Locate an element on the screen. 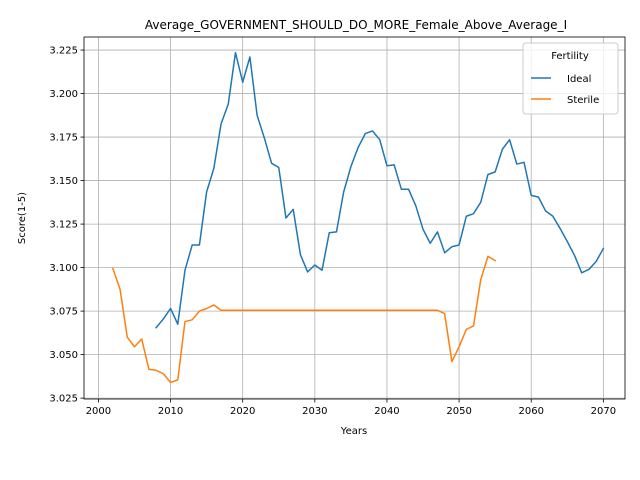 The width and height of the screenshot is (640, 480). x-tick-label: 2060 is located at coordinates (531, 411).